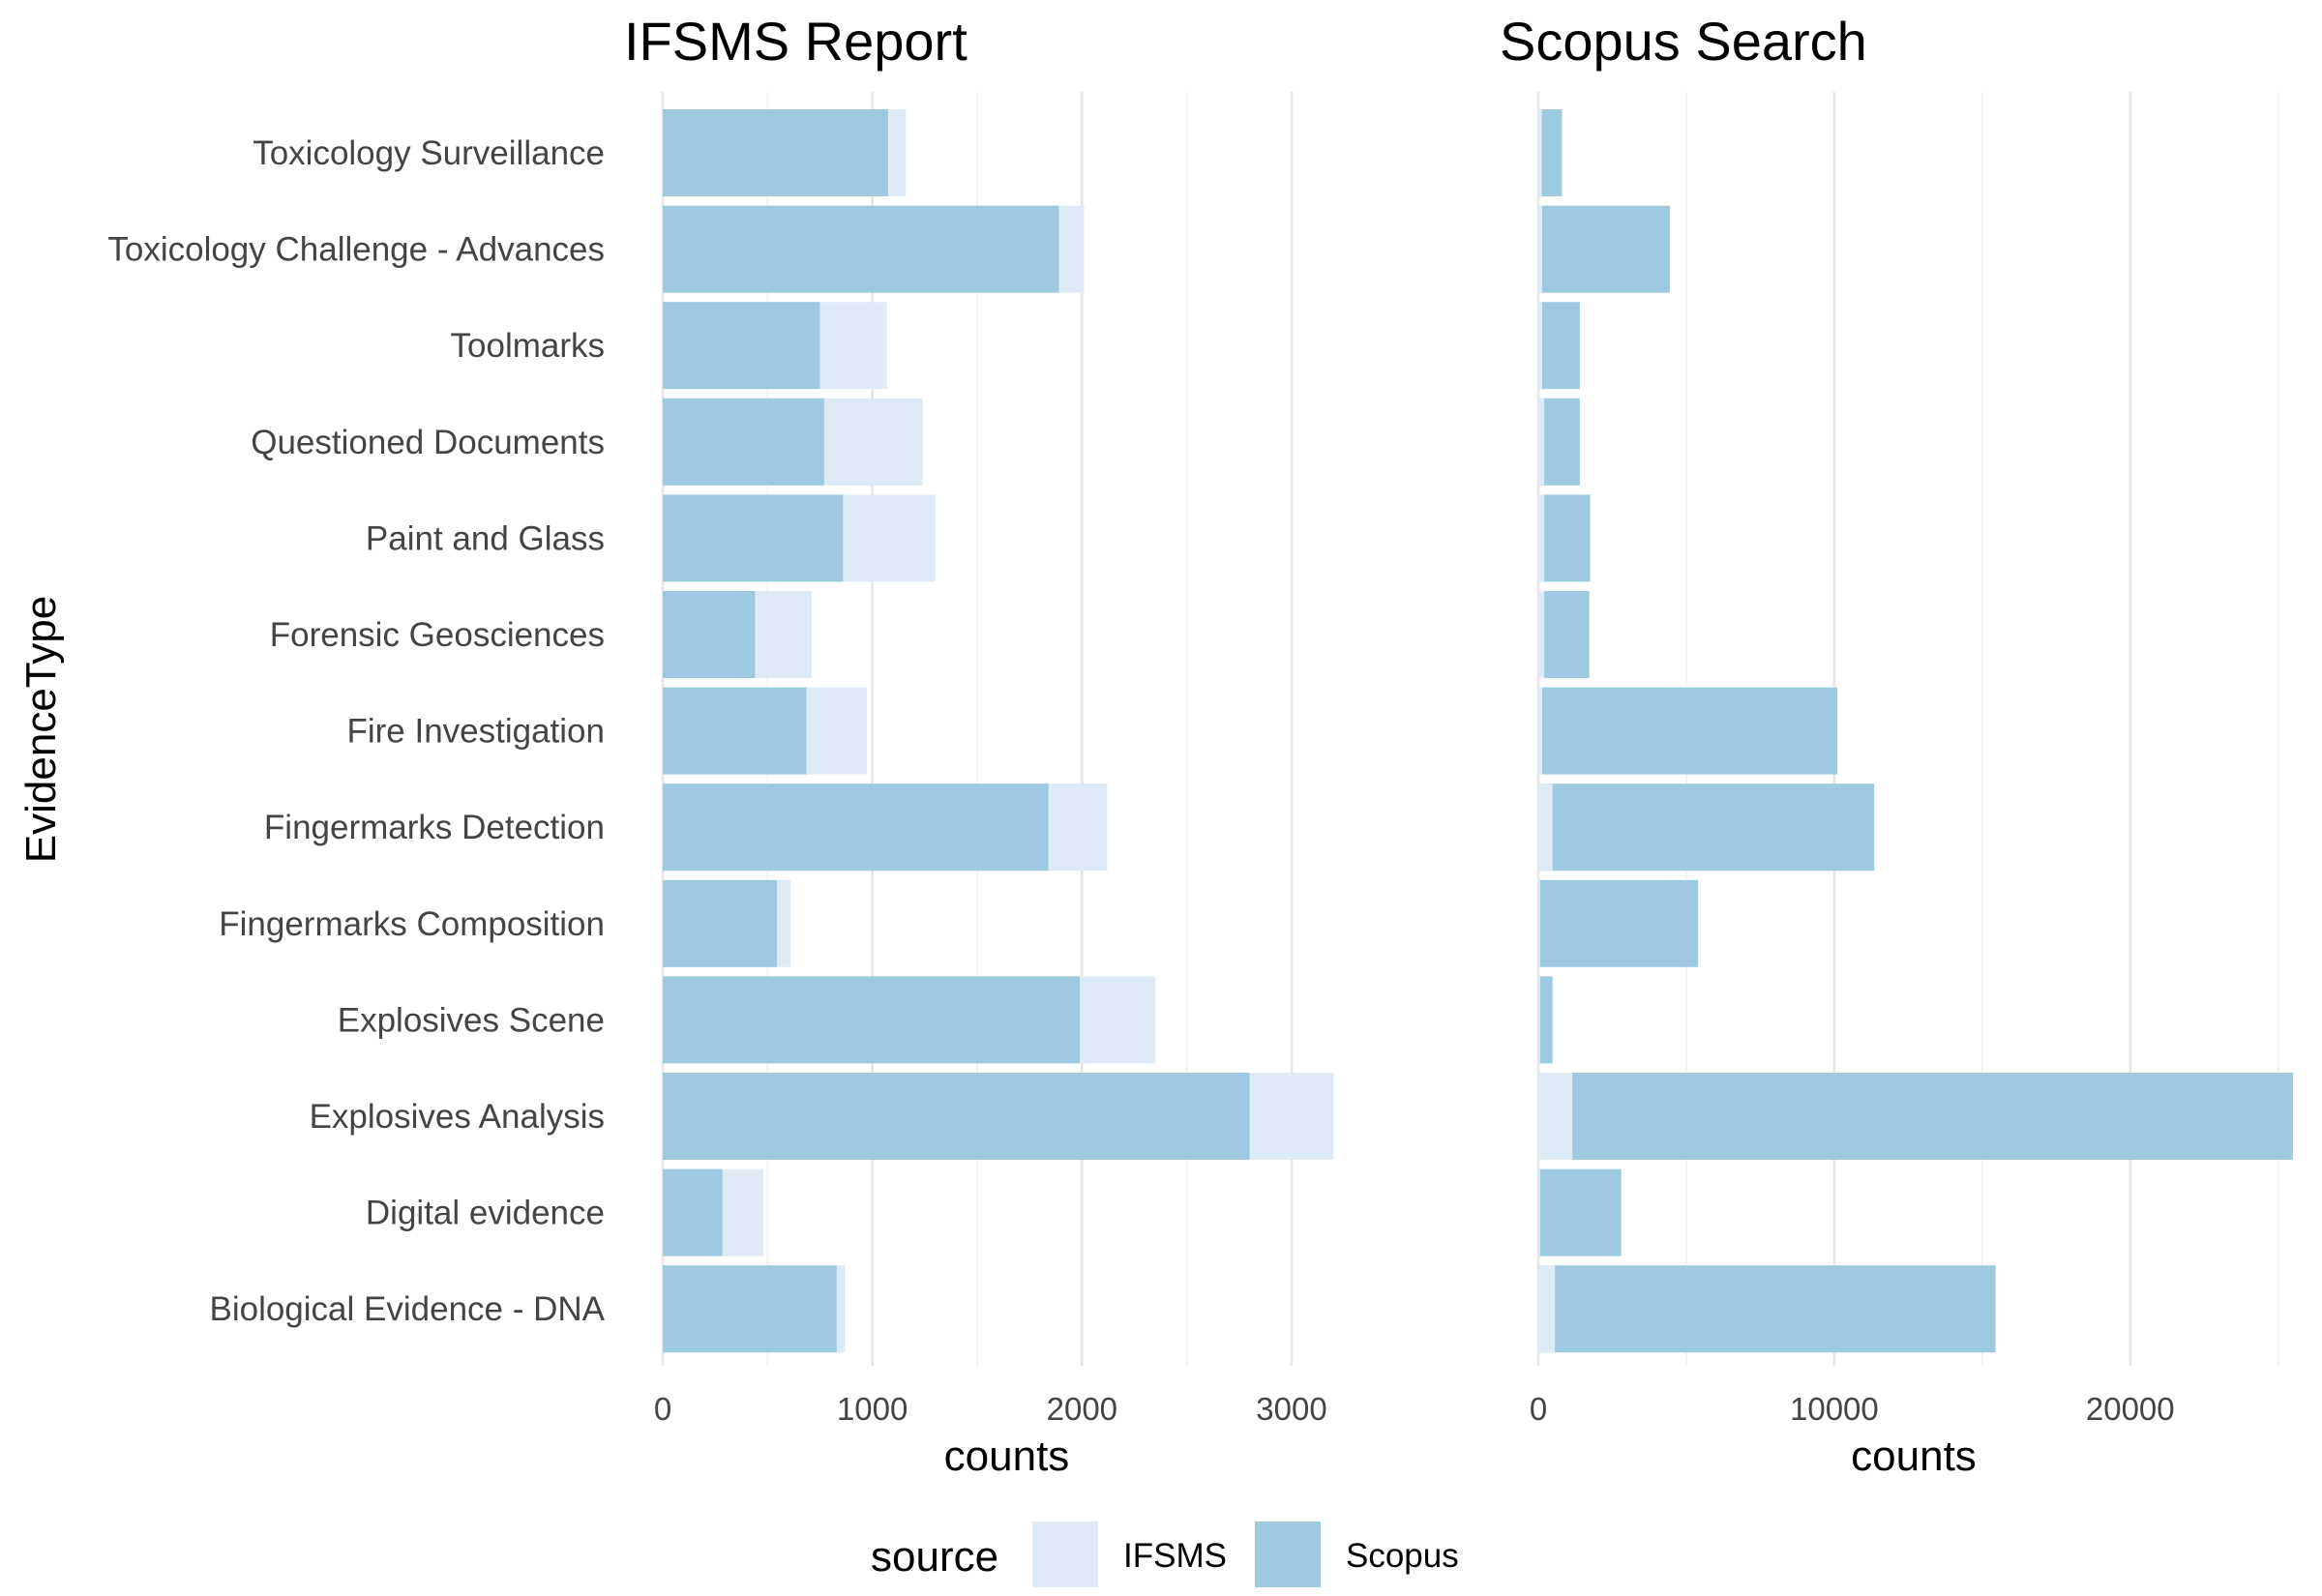  What do you see at coordinates (428, 442) in the screenshot?
I see `category-label: Questioned Documents` at bounding box center [428, 442].